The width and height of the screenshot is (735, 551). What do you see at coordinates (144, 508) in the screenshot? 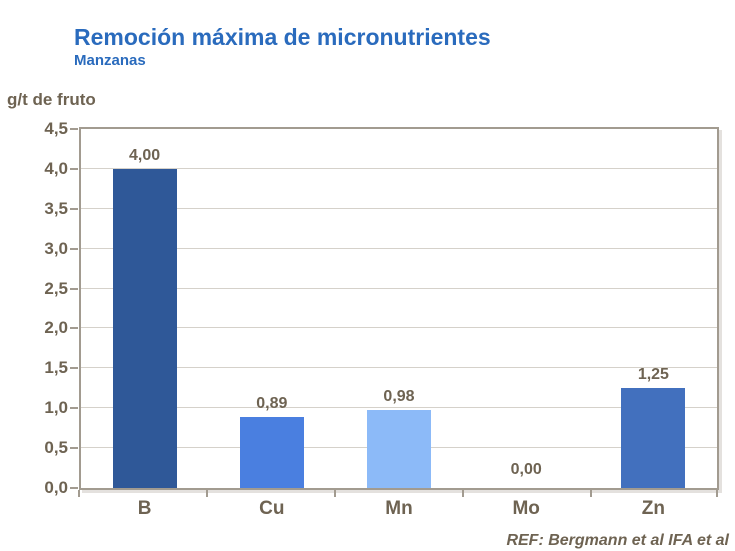
I see `x-category-label: B` at bounding box center [144, 508].